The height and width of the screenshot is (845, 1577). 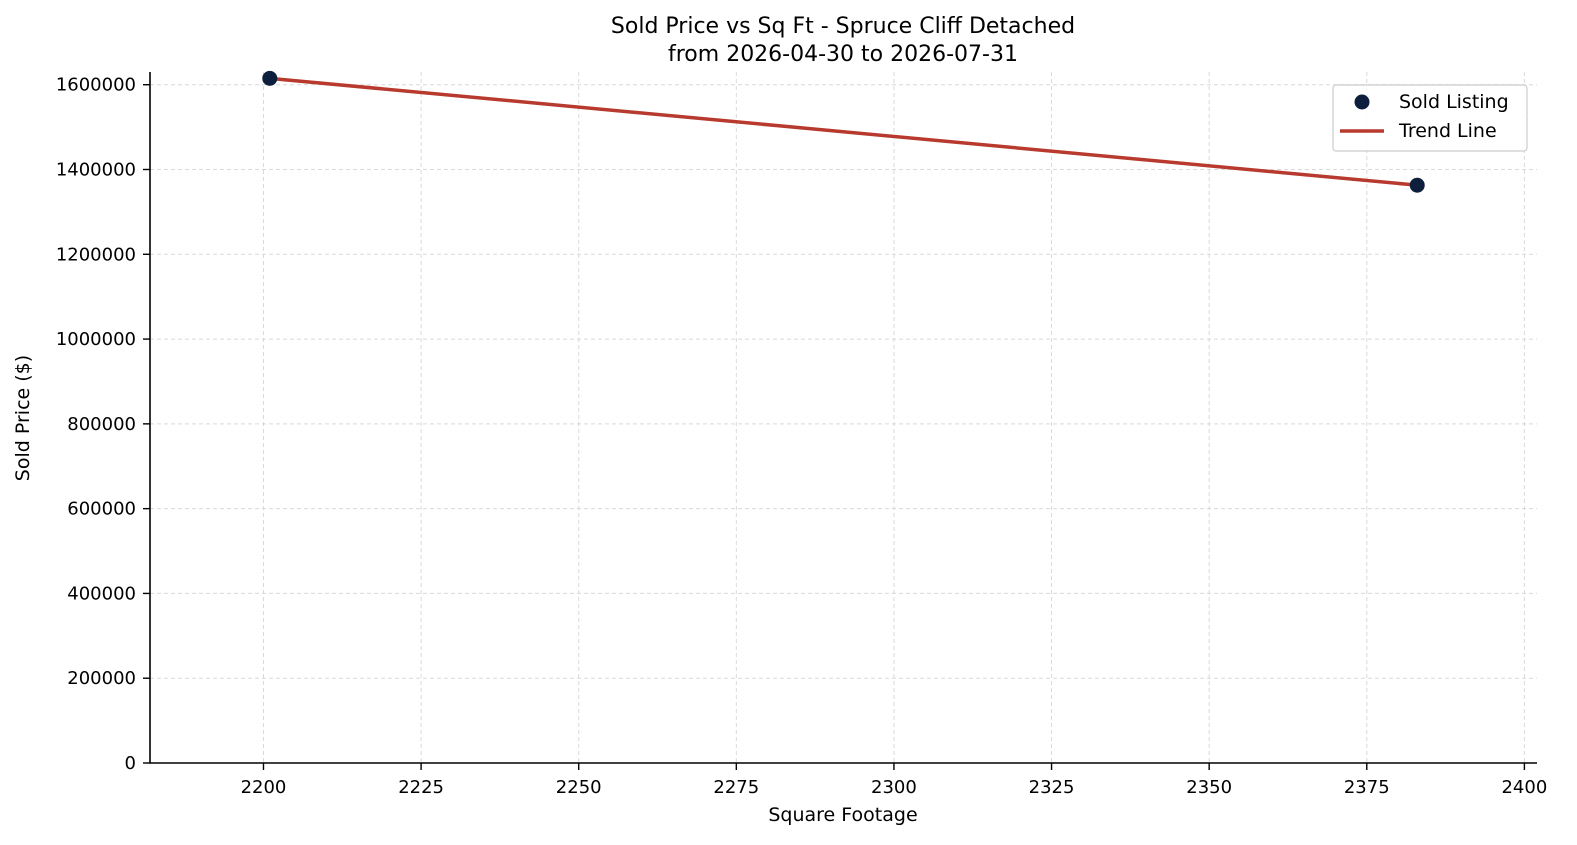 What do you see at coordinates (421, 787) in the screenshot?
I see `x-tick-label: 2225` at bounding box center [421, 787].